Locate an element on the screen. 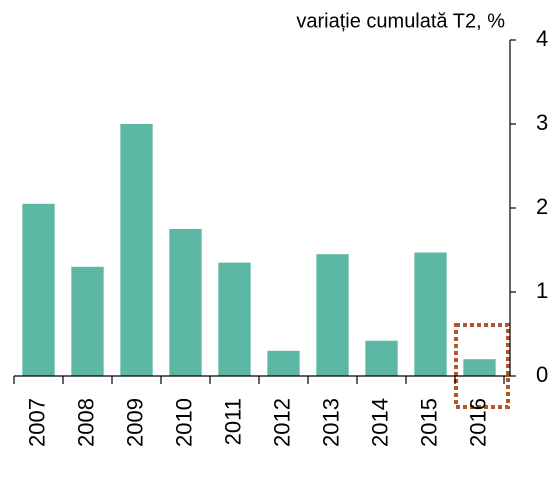 The width and height of the screenshot is (551, 483). y-tick-label: 2 is located at coordinates (542, 206).